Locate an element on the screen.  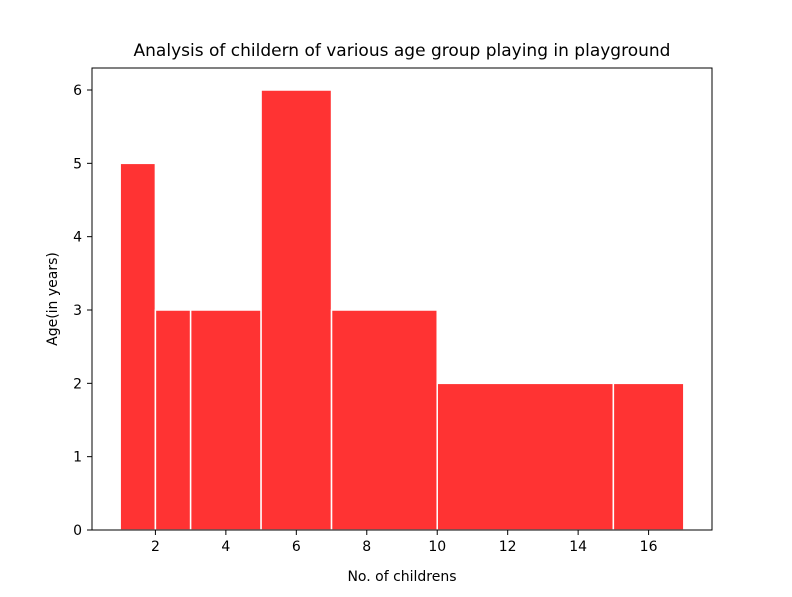
x-tick-label: 2 is located at coordinates (155, 547).